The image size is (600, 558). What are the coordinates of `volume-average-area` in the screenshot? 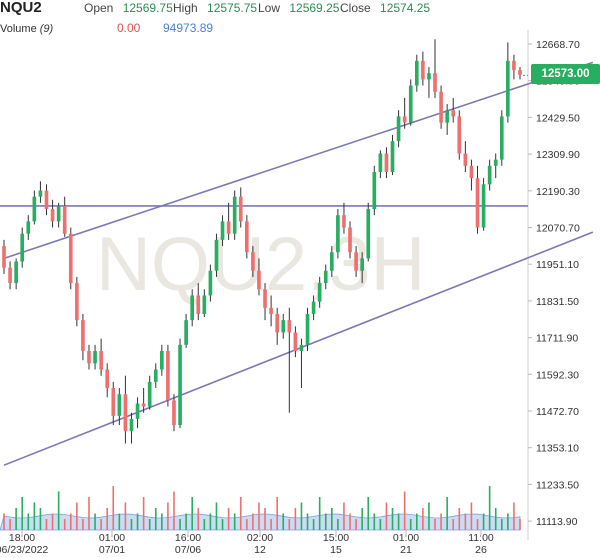 It's located at (260, 522).